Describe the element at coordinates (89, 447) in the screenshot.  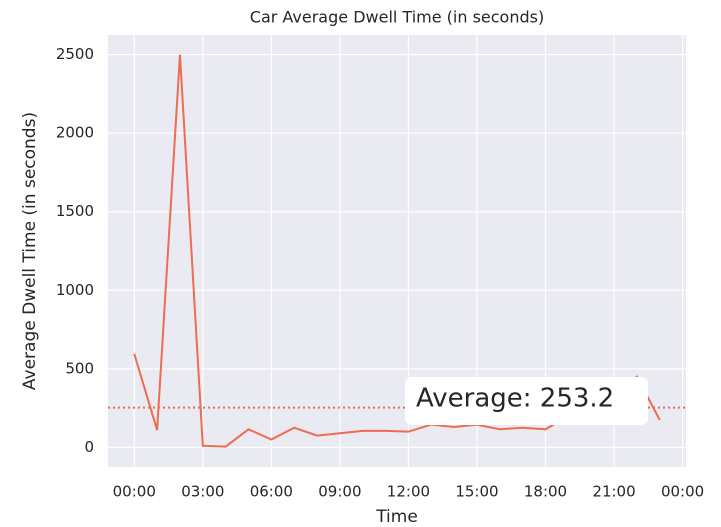
I see `y-tick-label: 0` at that location.